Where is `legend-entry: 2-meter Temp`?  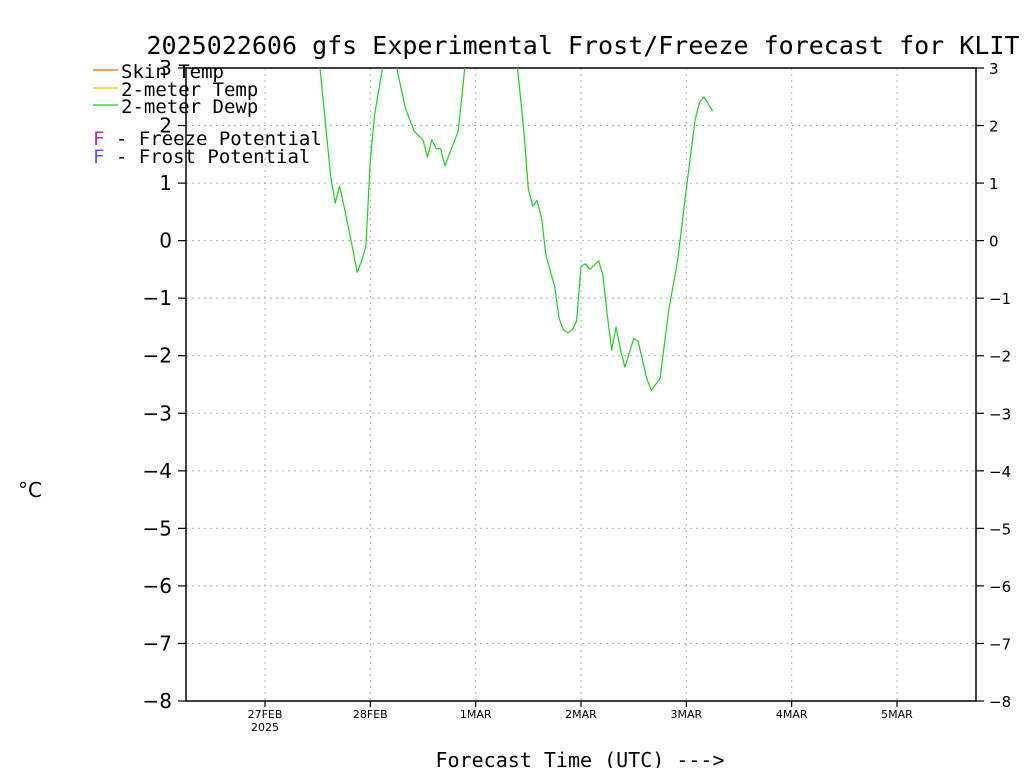
legend-entry: 2-meter Temp is located at coordinates (189, 90).